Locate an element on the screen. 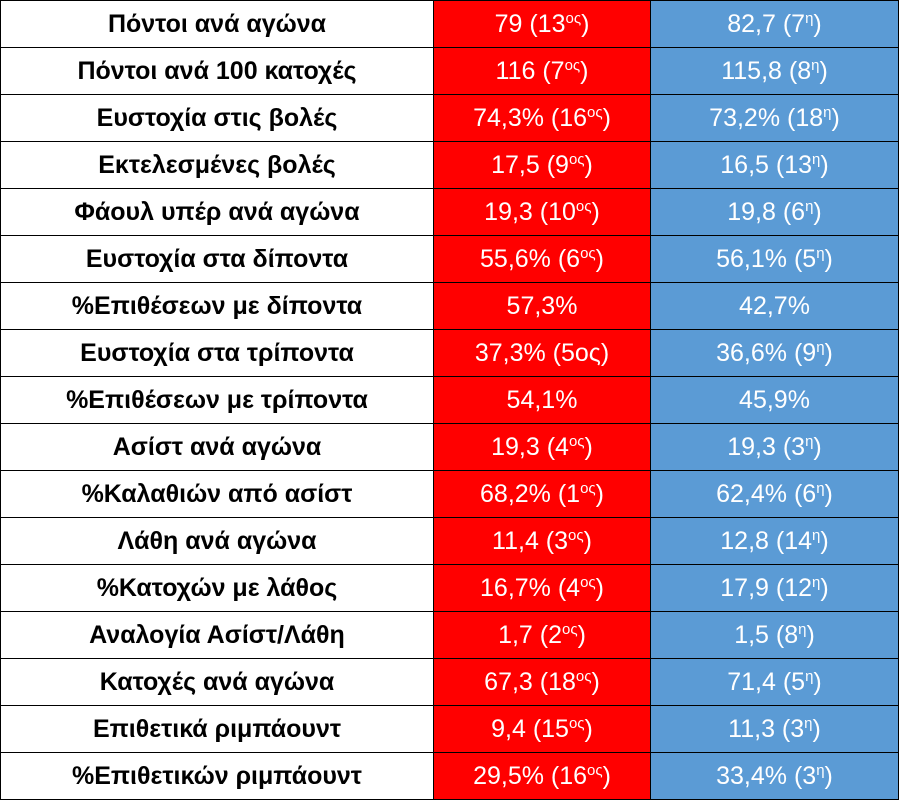 Image resolution: width=899 pixels, height=800 pixels. cell-text: 12,8 (14 is located at coordinates (766, 540).